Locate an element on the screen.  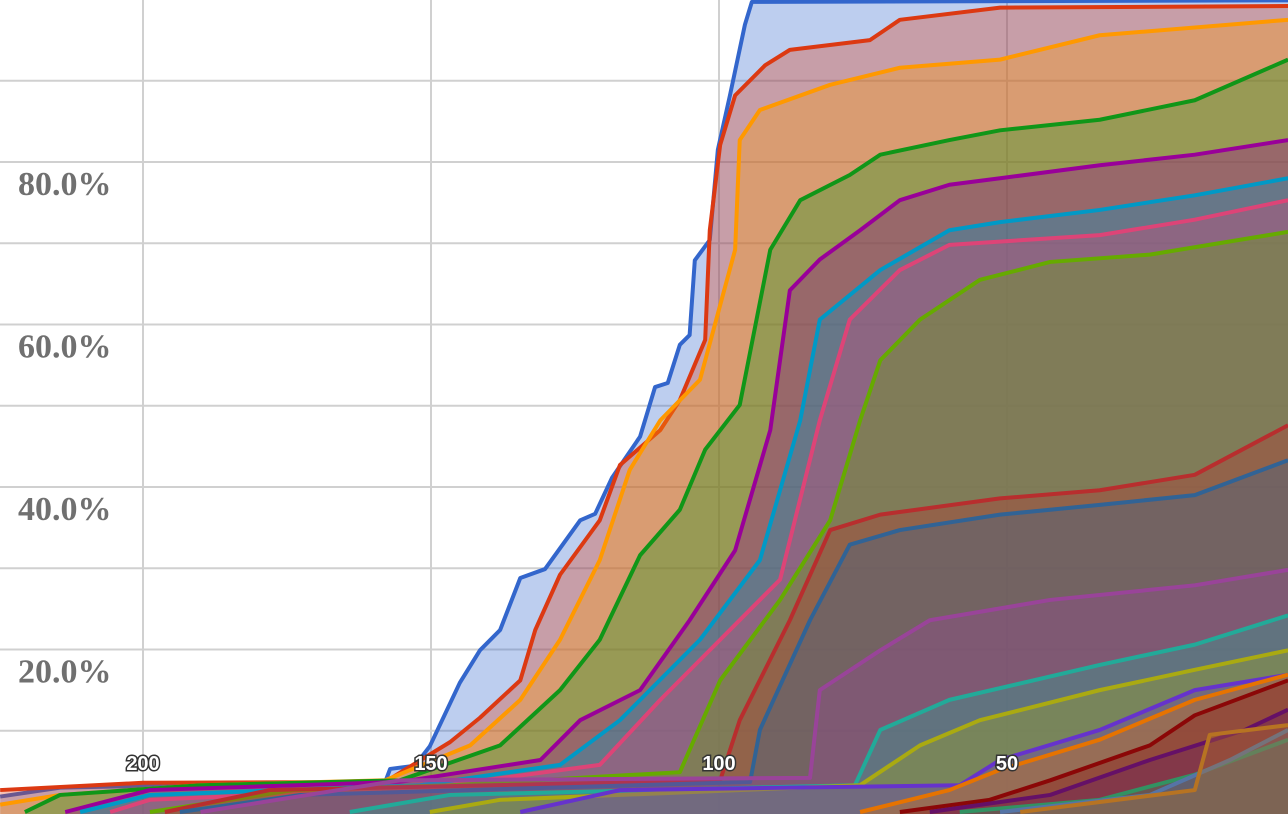
y-tick-label: 80.0% is located at coordinates (65, 184).